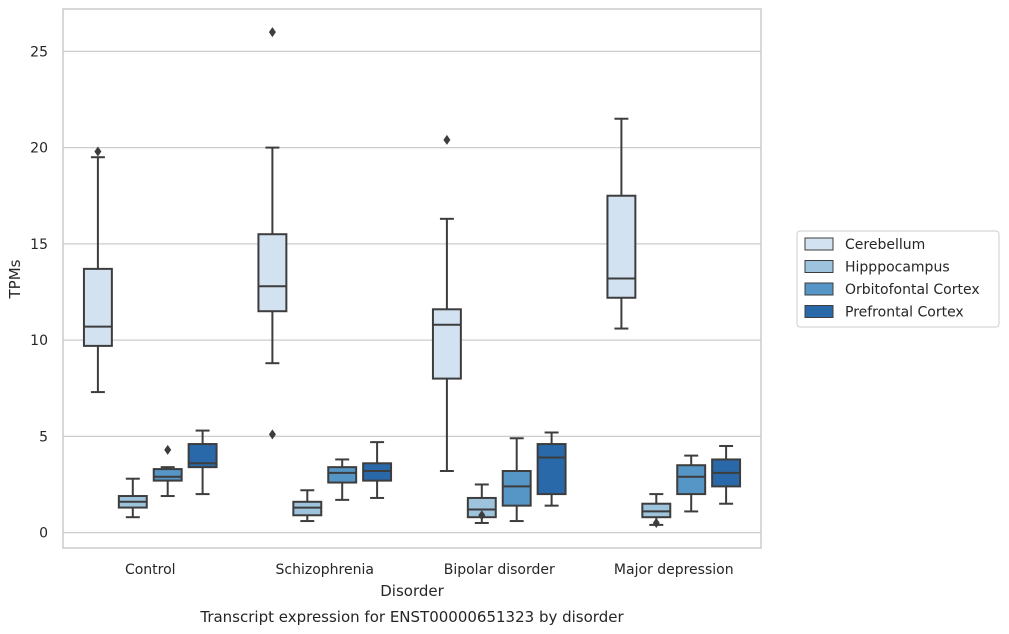 The image size is (1009, 634). What do you see at coordinates (43, 437) in the screenshot?
I see `y-tick-label: 5` at bounding box center [43, 437].